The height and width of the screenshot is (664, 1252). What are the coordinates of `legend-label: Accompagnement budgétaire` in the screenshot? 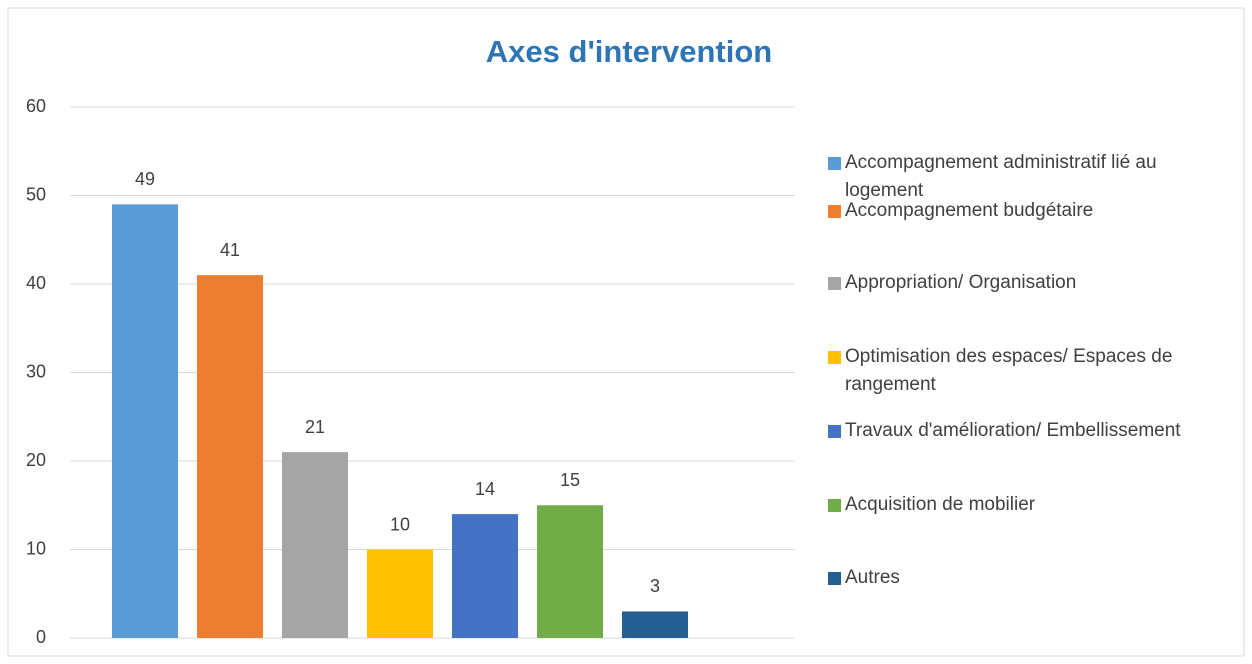 It's located at (969, 210).